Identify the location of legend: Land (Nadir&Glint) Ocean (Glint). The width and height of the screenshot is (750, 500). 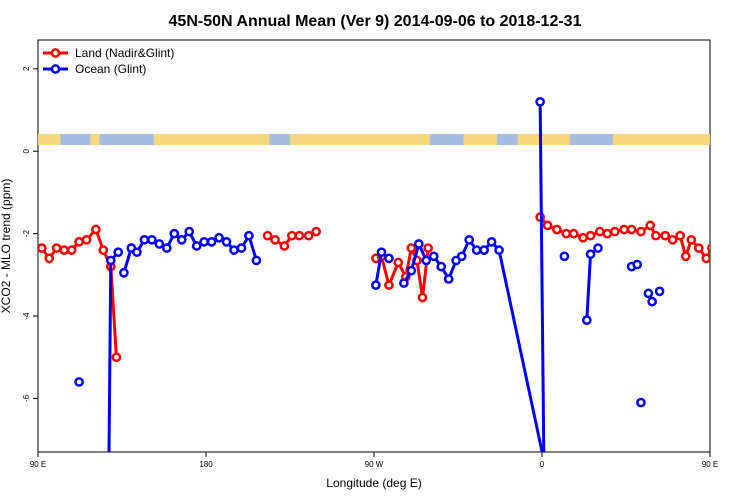
(108, 61).